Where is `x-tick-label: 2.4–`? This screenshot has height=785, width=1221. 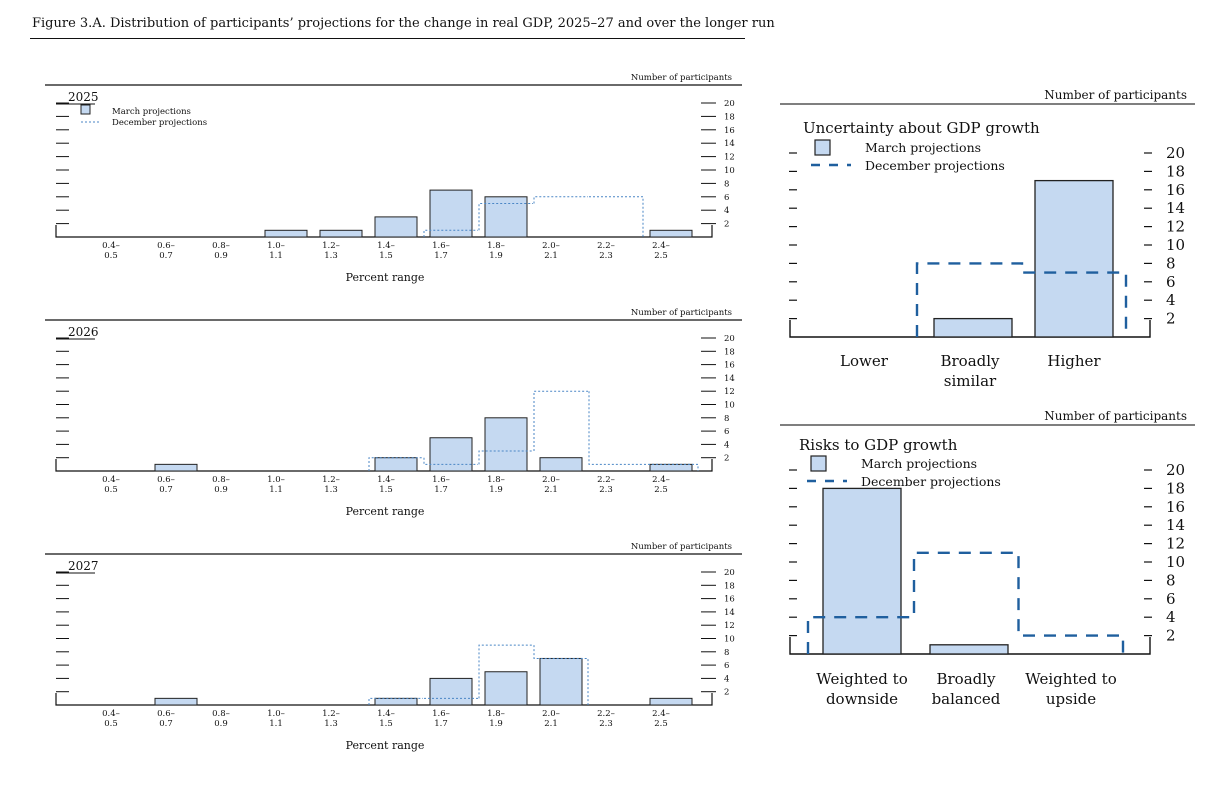 x-tick-label: 2.4– is located at coordinates (661, 246).